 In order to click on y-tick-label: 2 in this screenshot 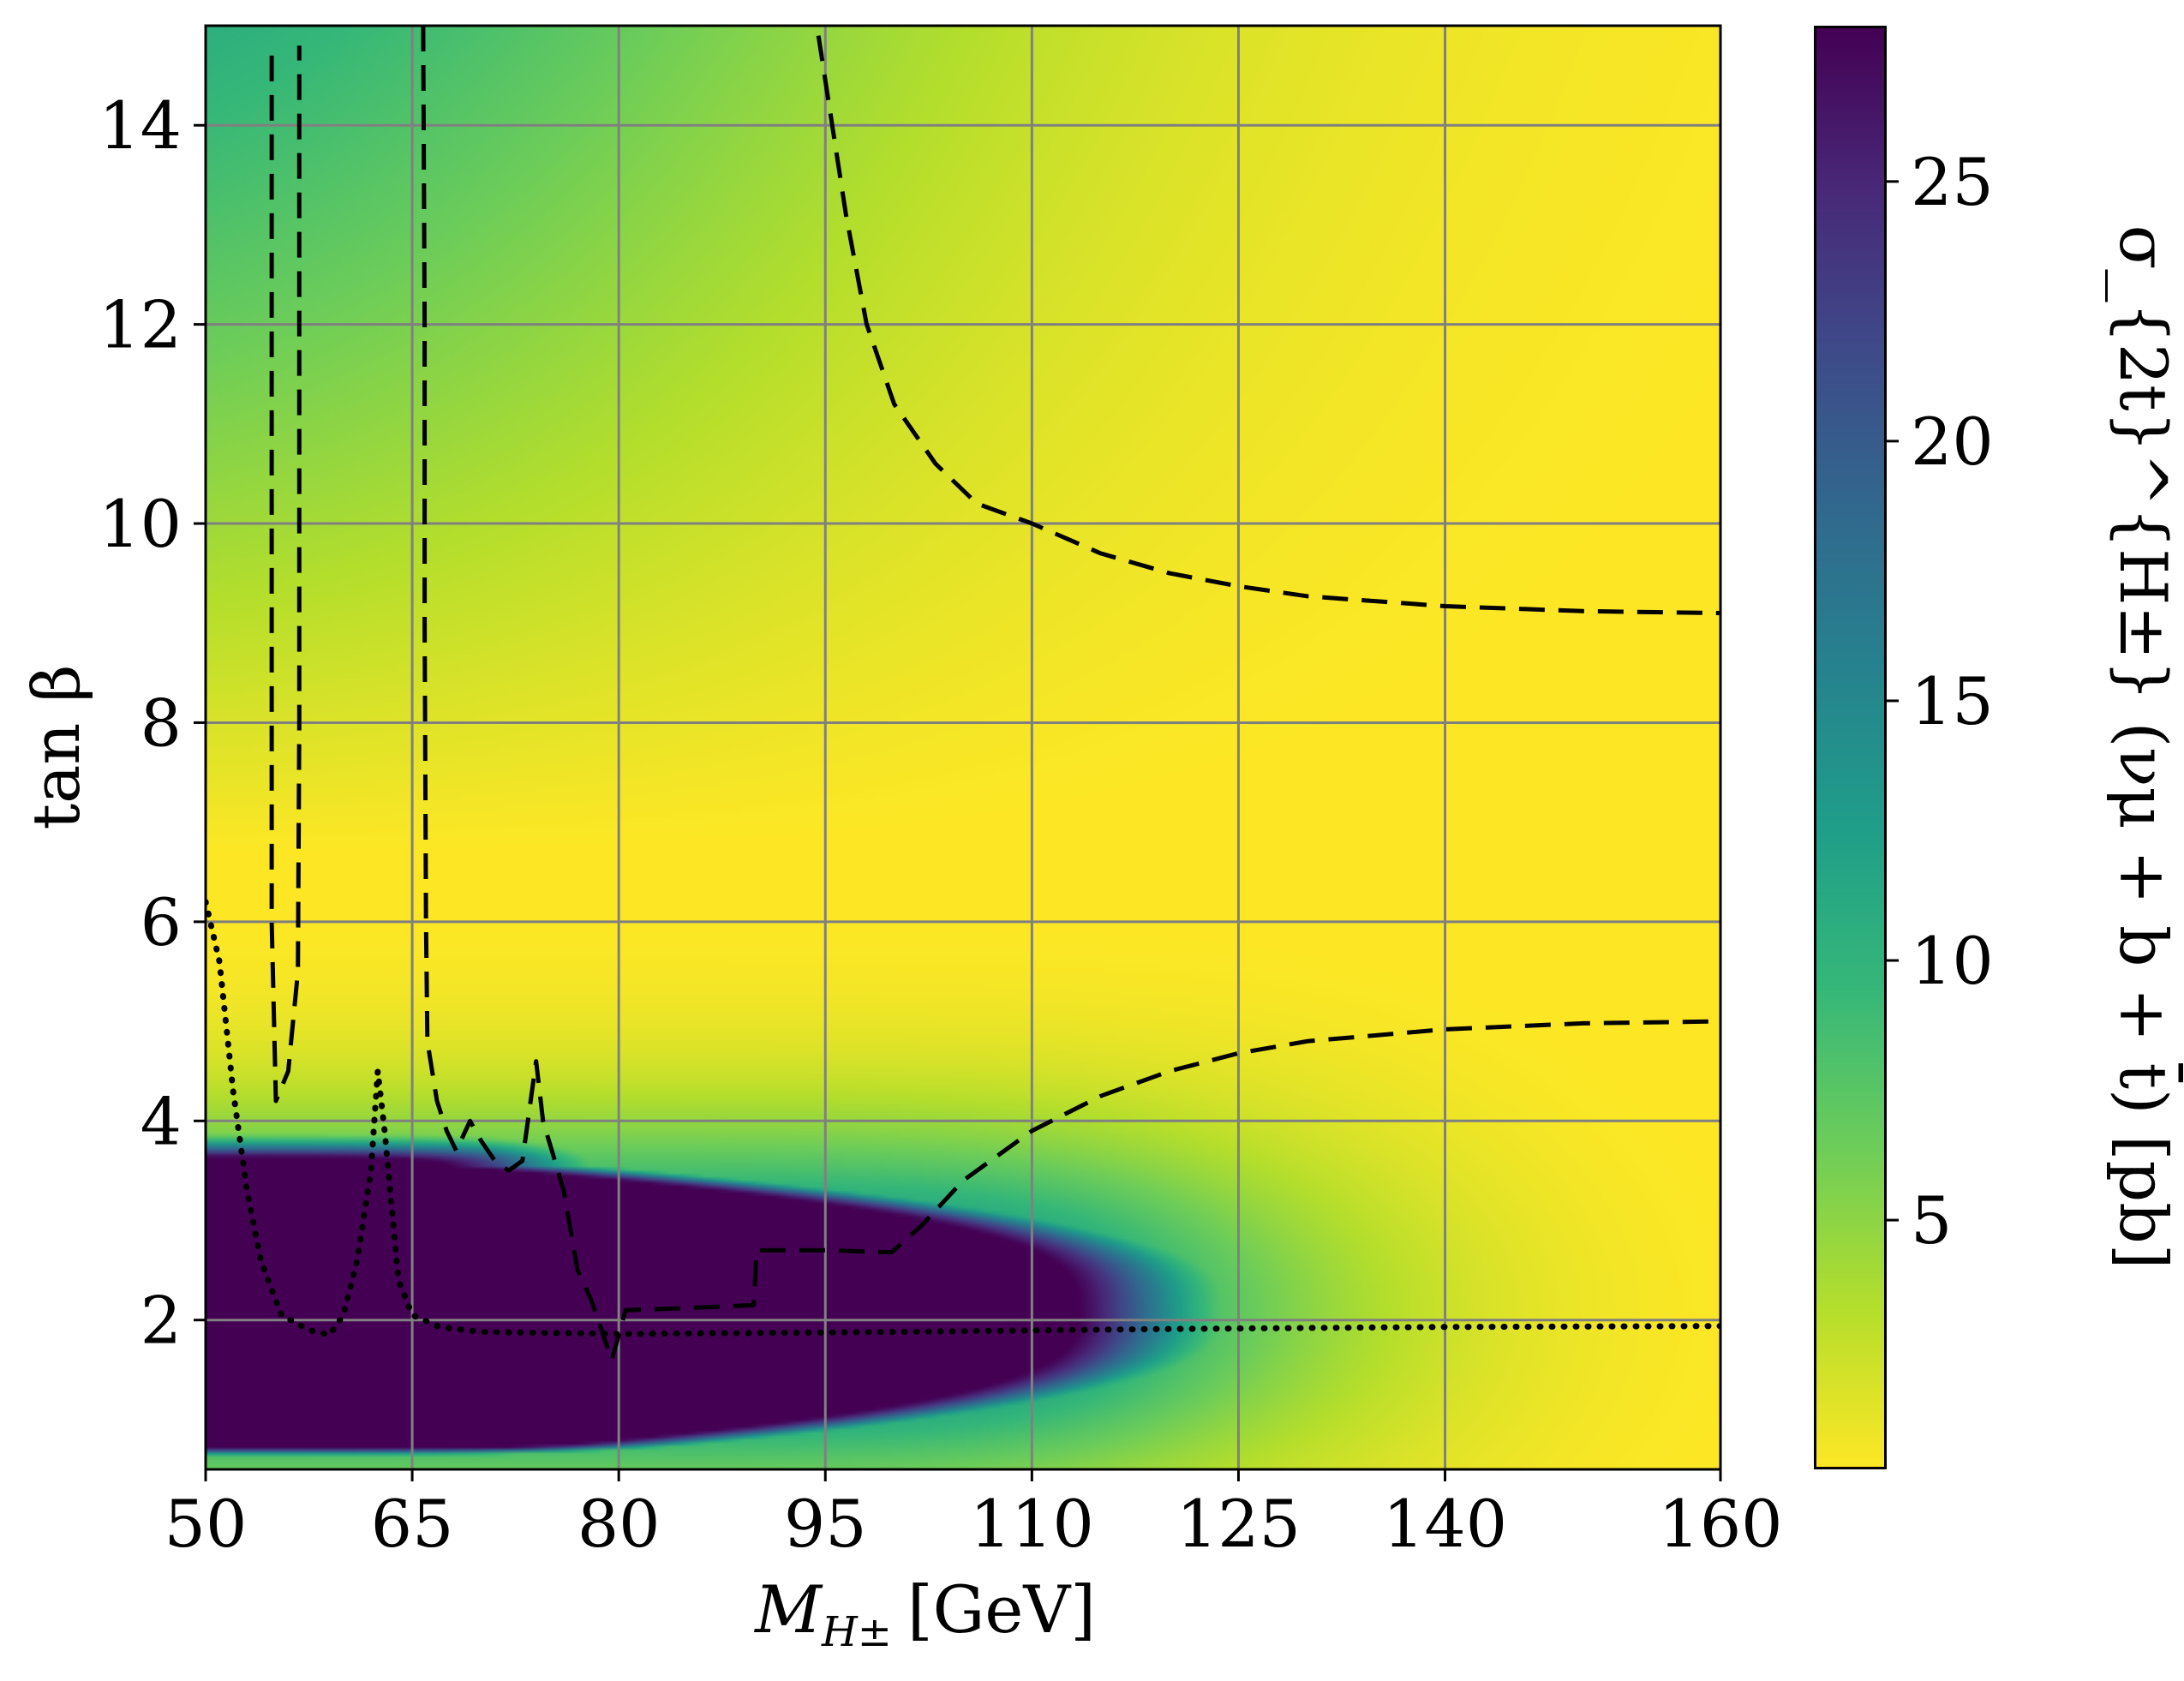, I will do `click(162, 1321)`.